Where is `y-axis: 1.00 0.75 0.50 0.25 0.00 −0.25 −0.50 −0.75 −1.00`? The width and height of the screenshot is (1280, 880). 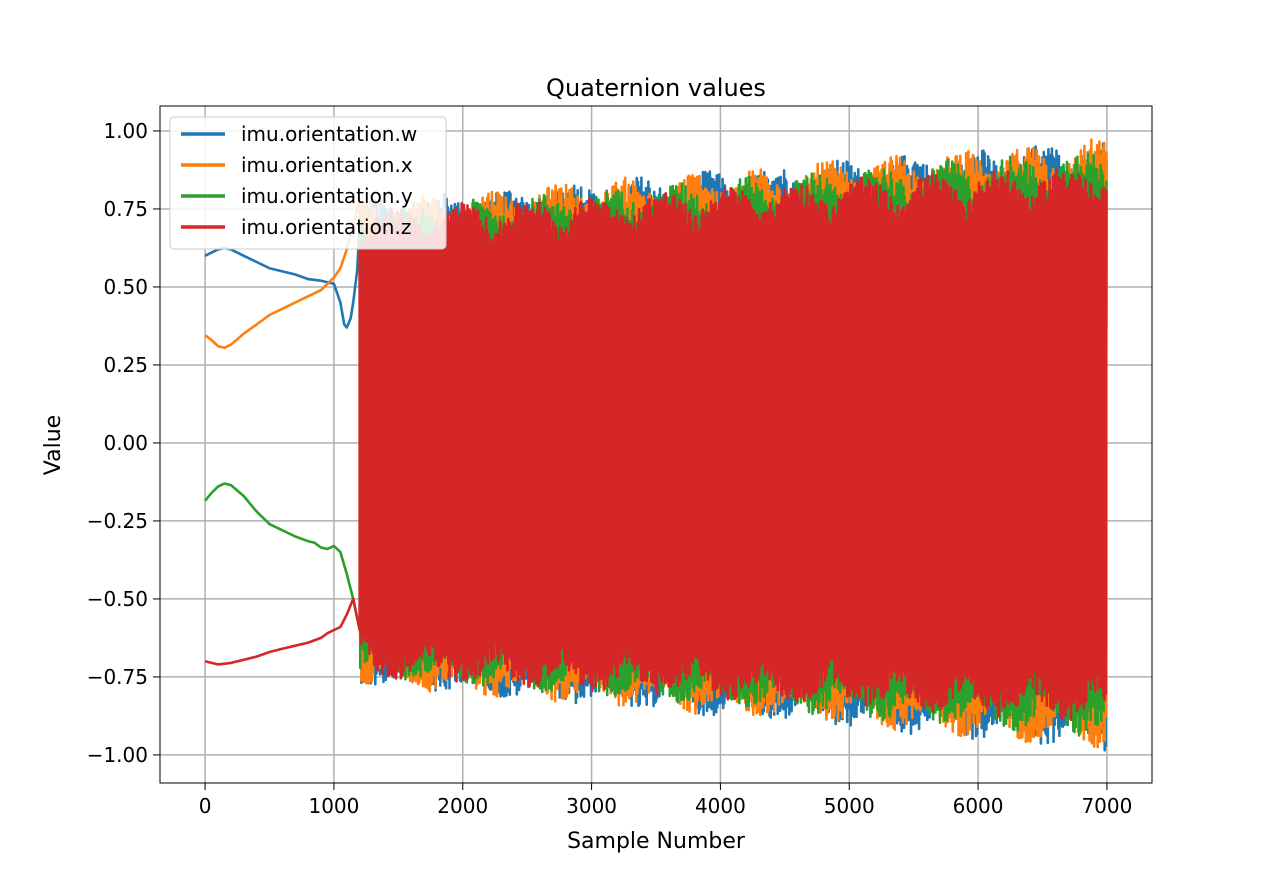
y-axis: 1.00 0.75 0.50 0.25 0.00 −0.25 −0.50 −0.75 −1.00 is located at coordinates (123, 443).